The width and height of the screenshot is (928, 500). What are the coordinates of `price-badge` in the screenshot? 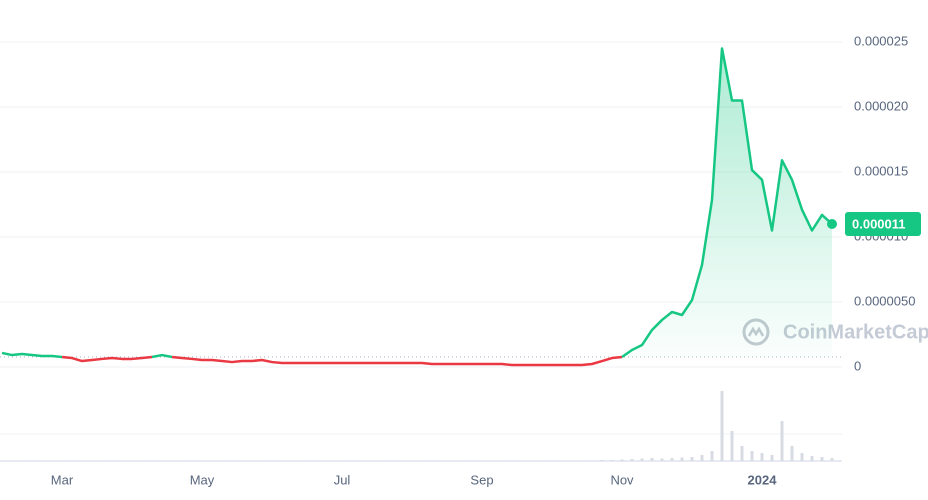 It's located at (883, 224).